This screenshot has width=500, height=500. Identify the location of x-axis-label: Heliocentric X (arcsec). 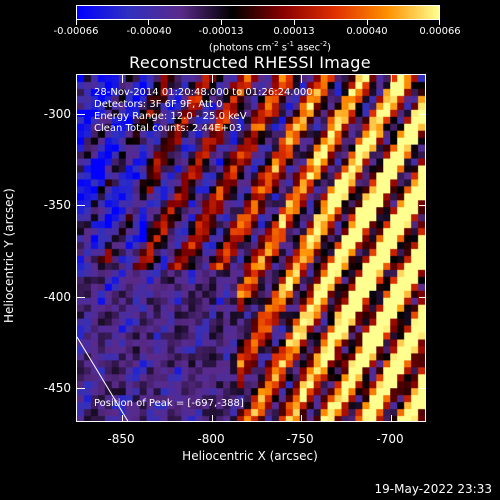
(250, 456).